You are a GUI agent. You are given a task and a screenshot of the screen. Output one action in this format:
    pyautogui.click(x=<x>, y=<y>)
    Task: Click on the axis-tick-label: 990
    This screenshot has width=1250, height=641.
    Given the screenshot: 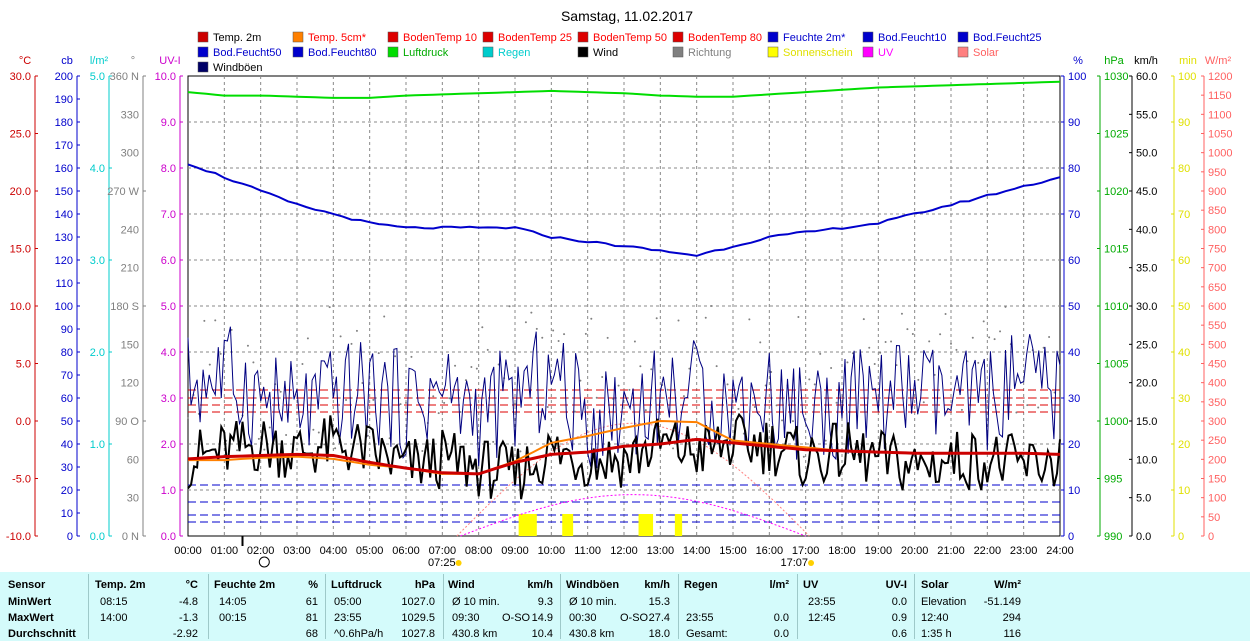 What is the action you would take?
    pyautogui.click(x=1113, y=537)
    